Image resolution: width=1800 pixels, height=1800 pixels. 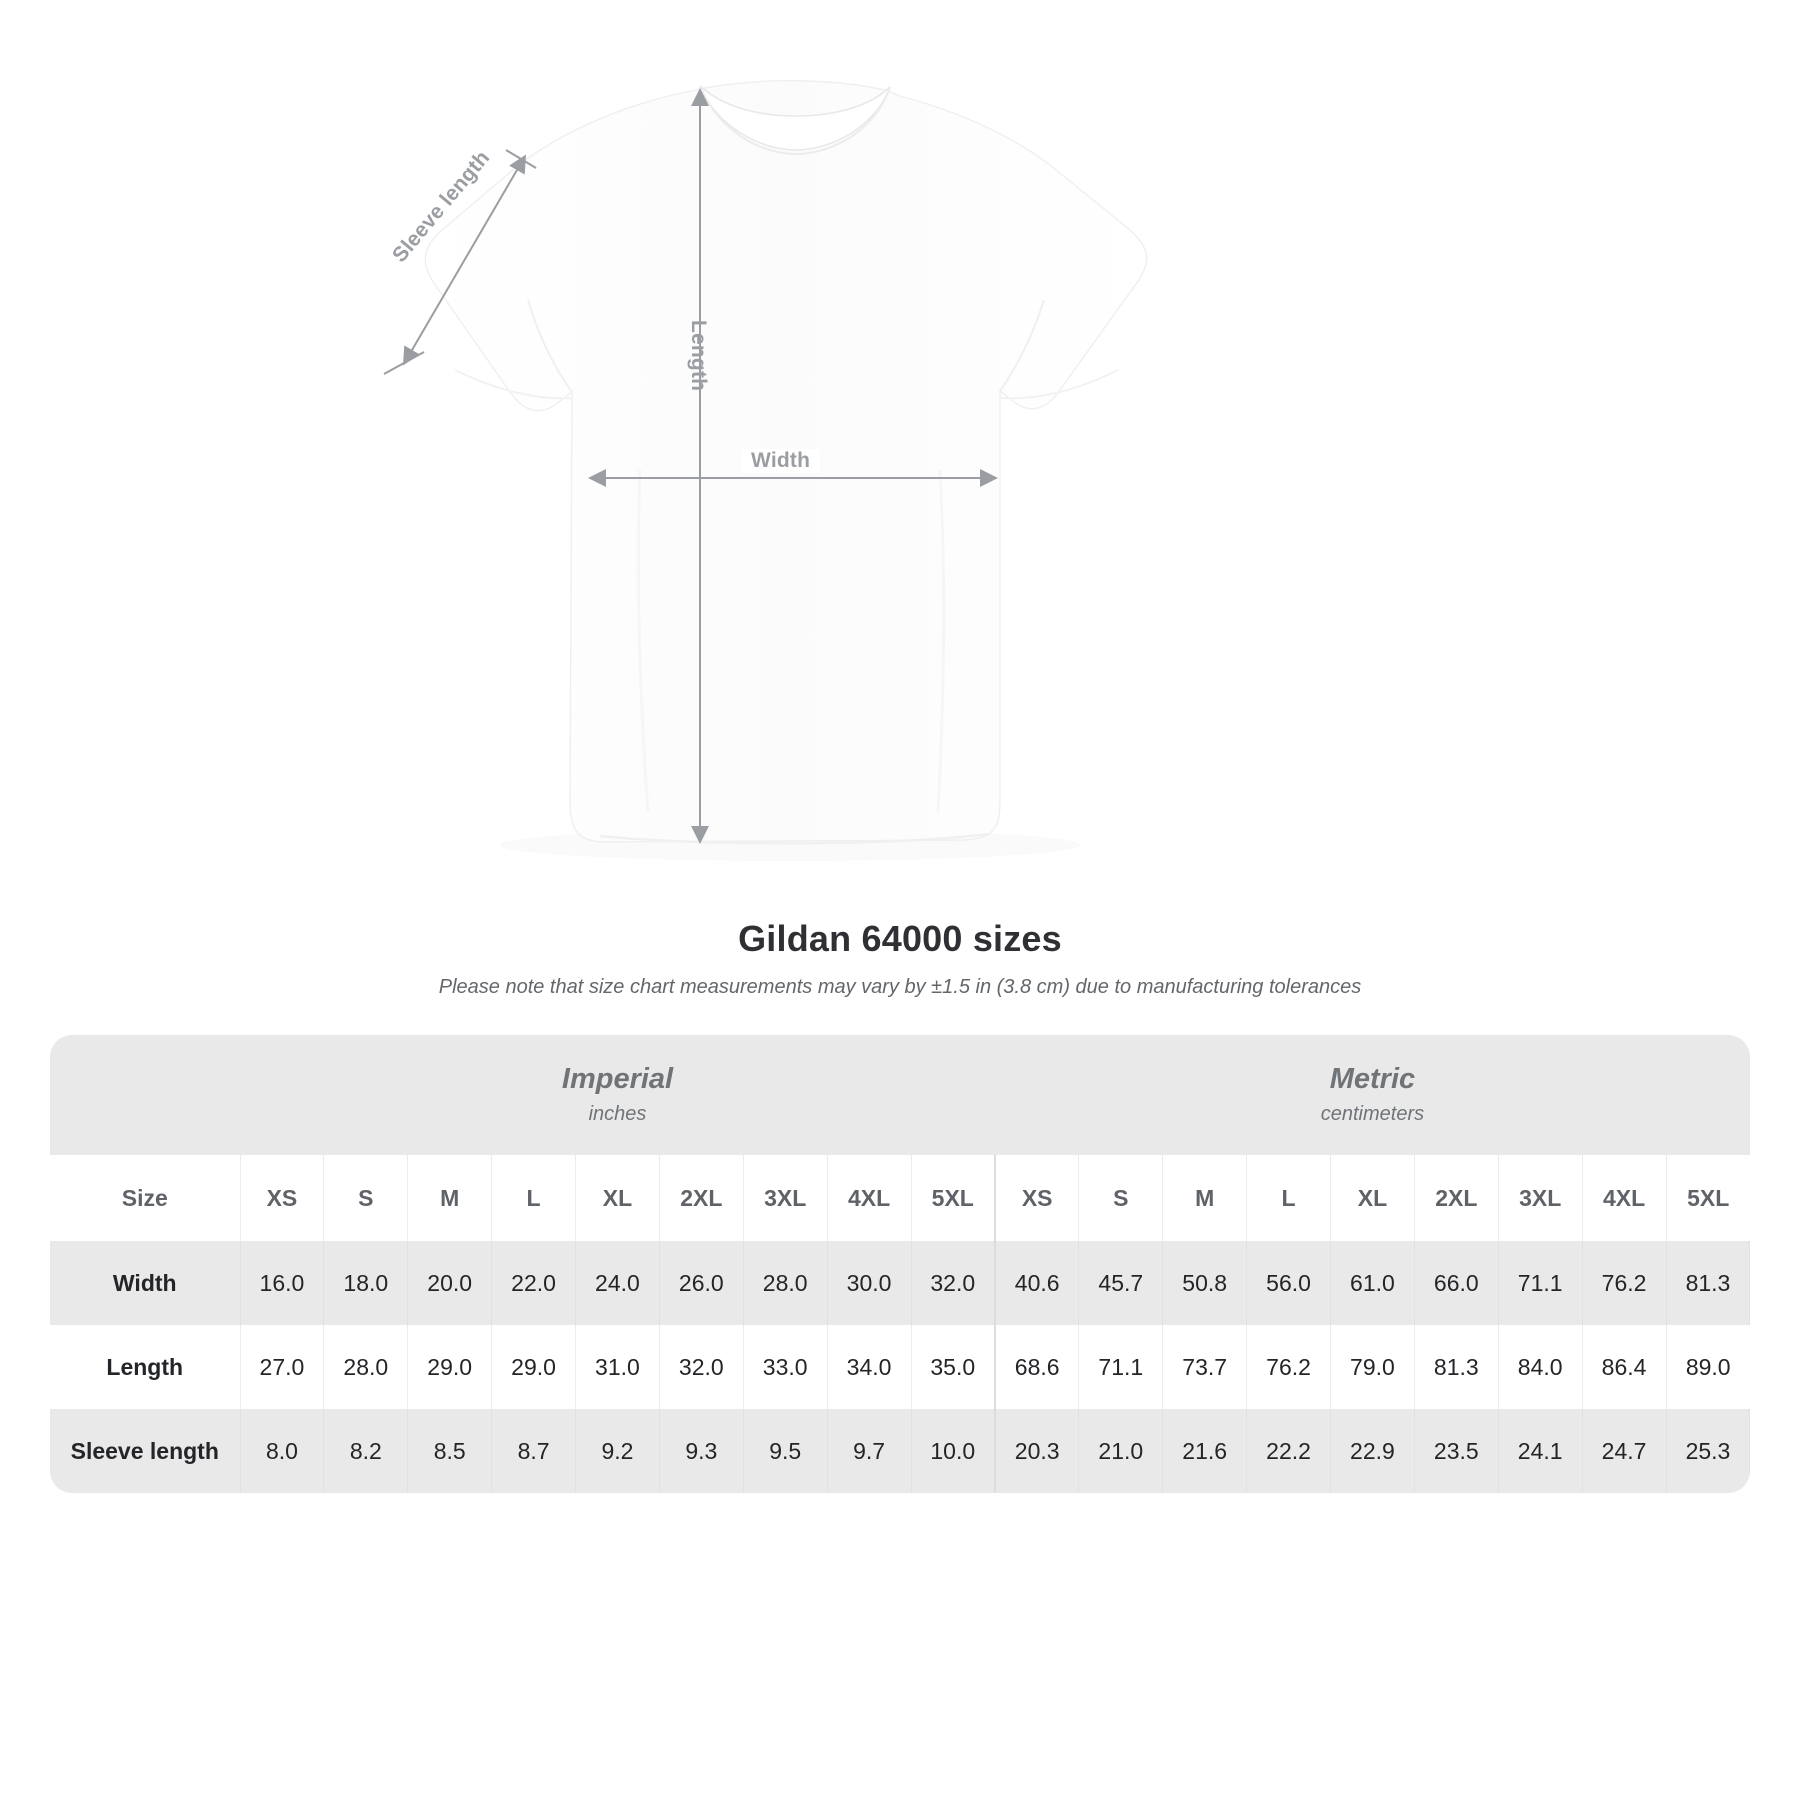 I want to click on cell-width-metric-s: 45.7, so click(x=1121, y=1283).